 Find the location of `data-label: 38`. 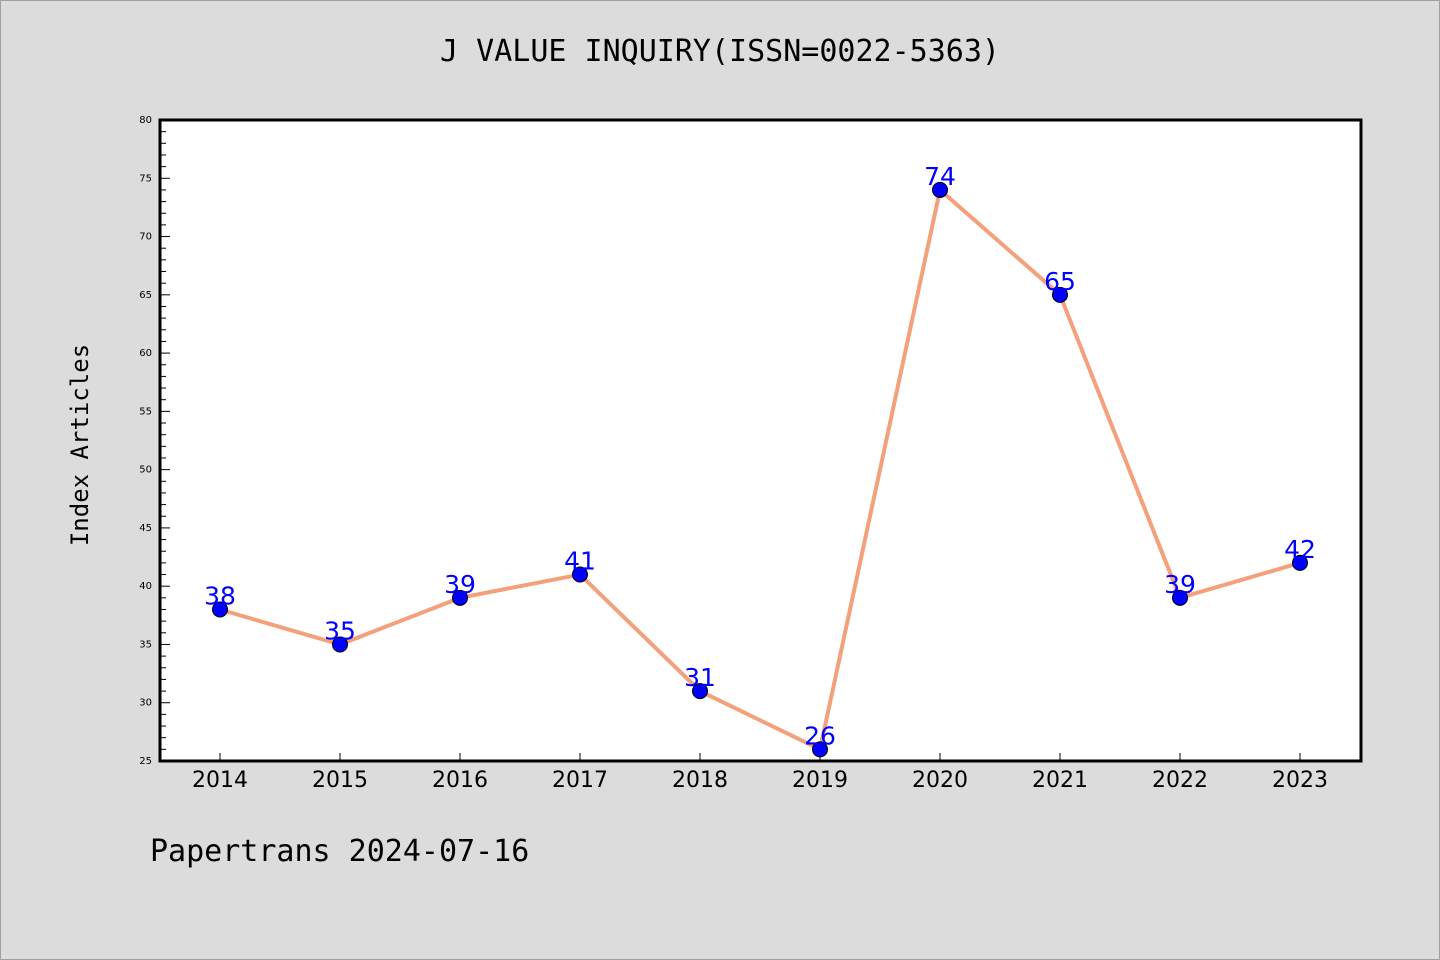

data-label: 38 is located at coordinates (220, 595).